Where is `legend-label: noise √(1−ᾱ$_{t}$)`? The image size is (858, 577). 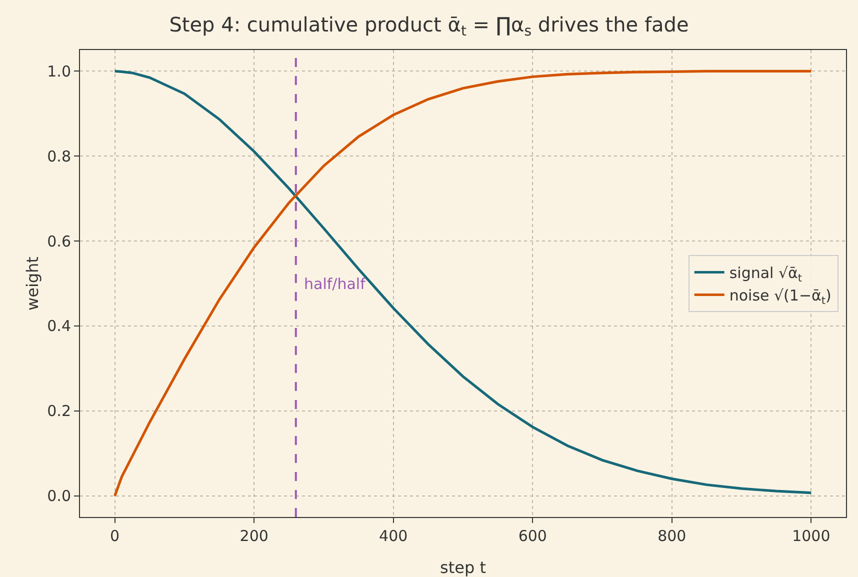 legend-label: noise √(1−ᾱ$_{t}$) is located at coordinates (780, 296).